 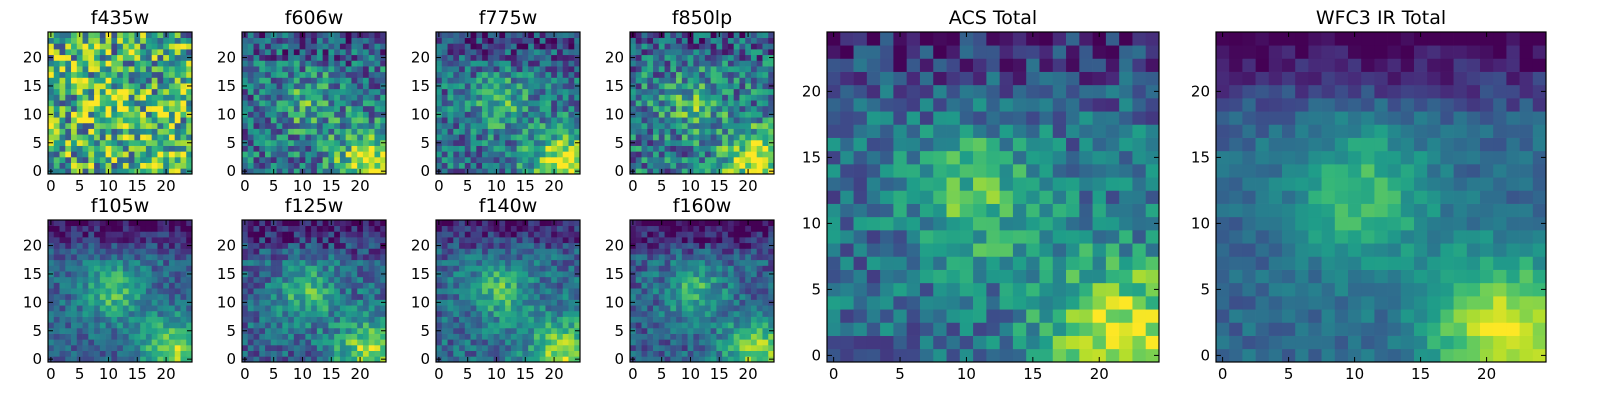 What do you see at coordinates (51, 374) in the screenshot?
I see `x-tick-label: 0` at bounding box center [51, 374].